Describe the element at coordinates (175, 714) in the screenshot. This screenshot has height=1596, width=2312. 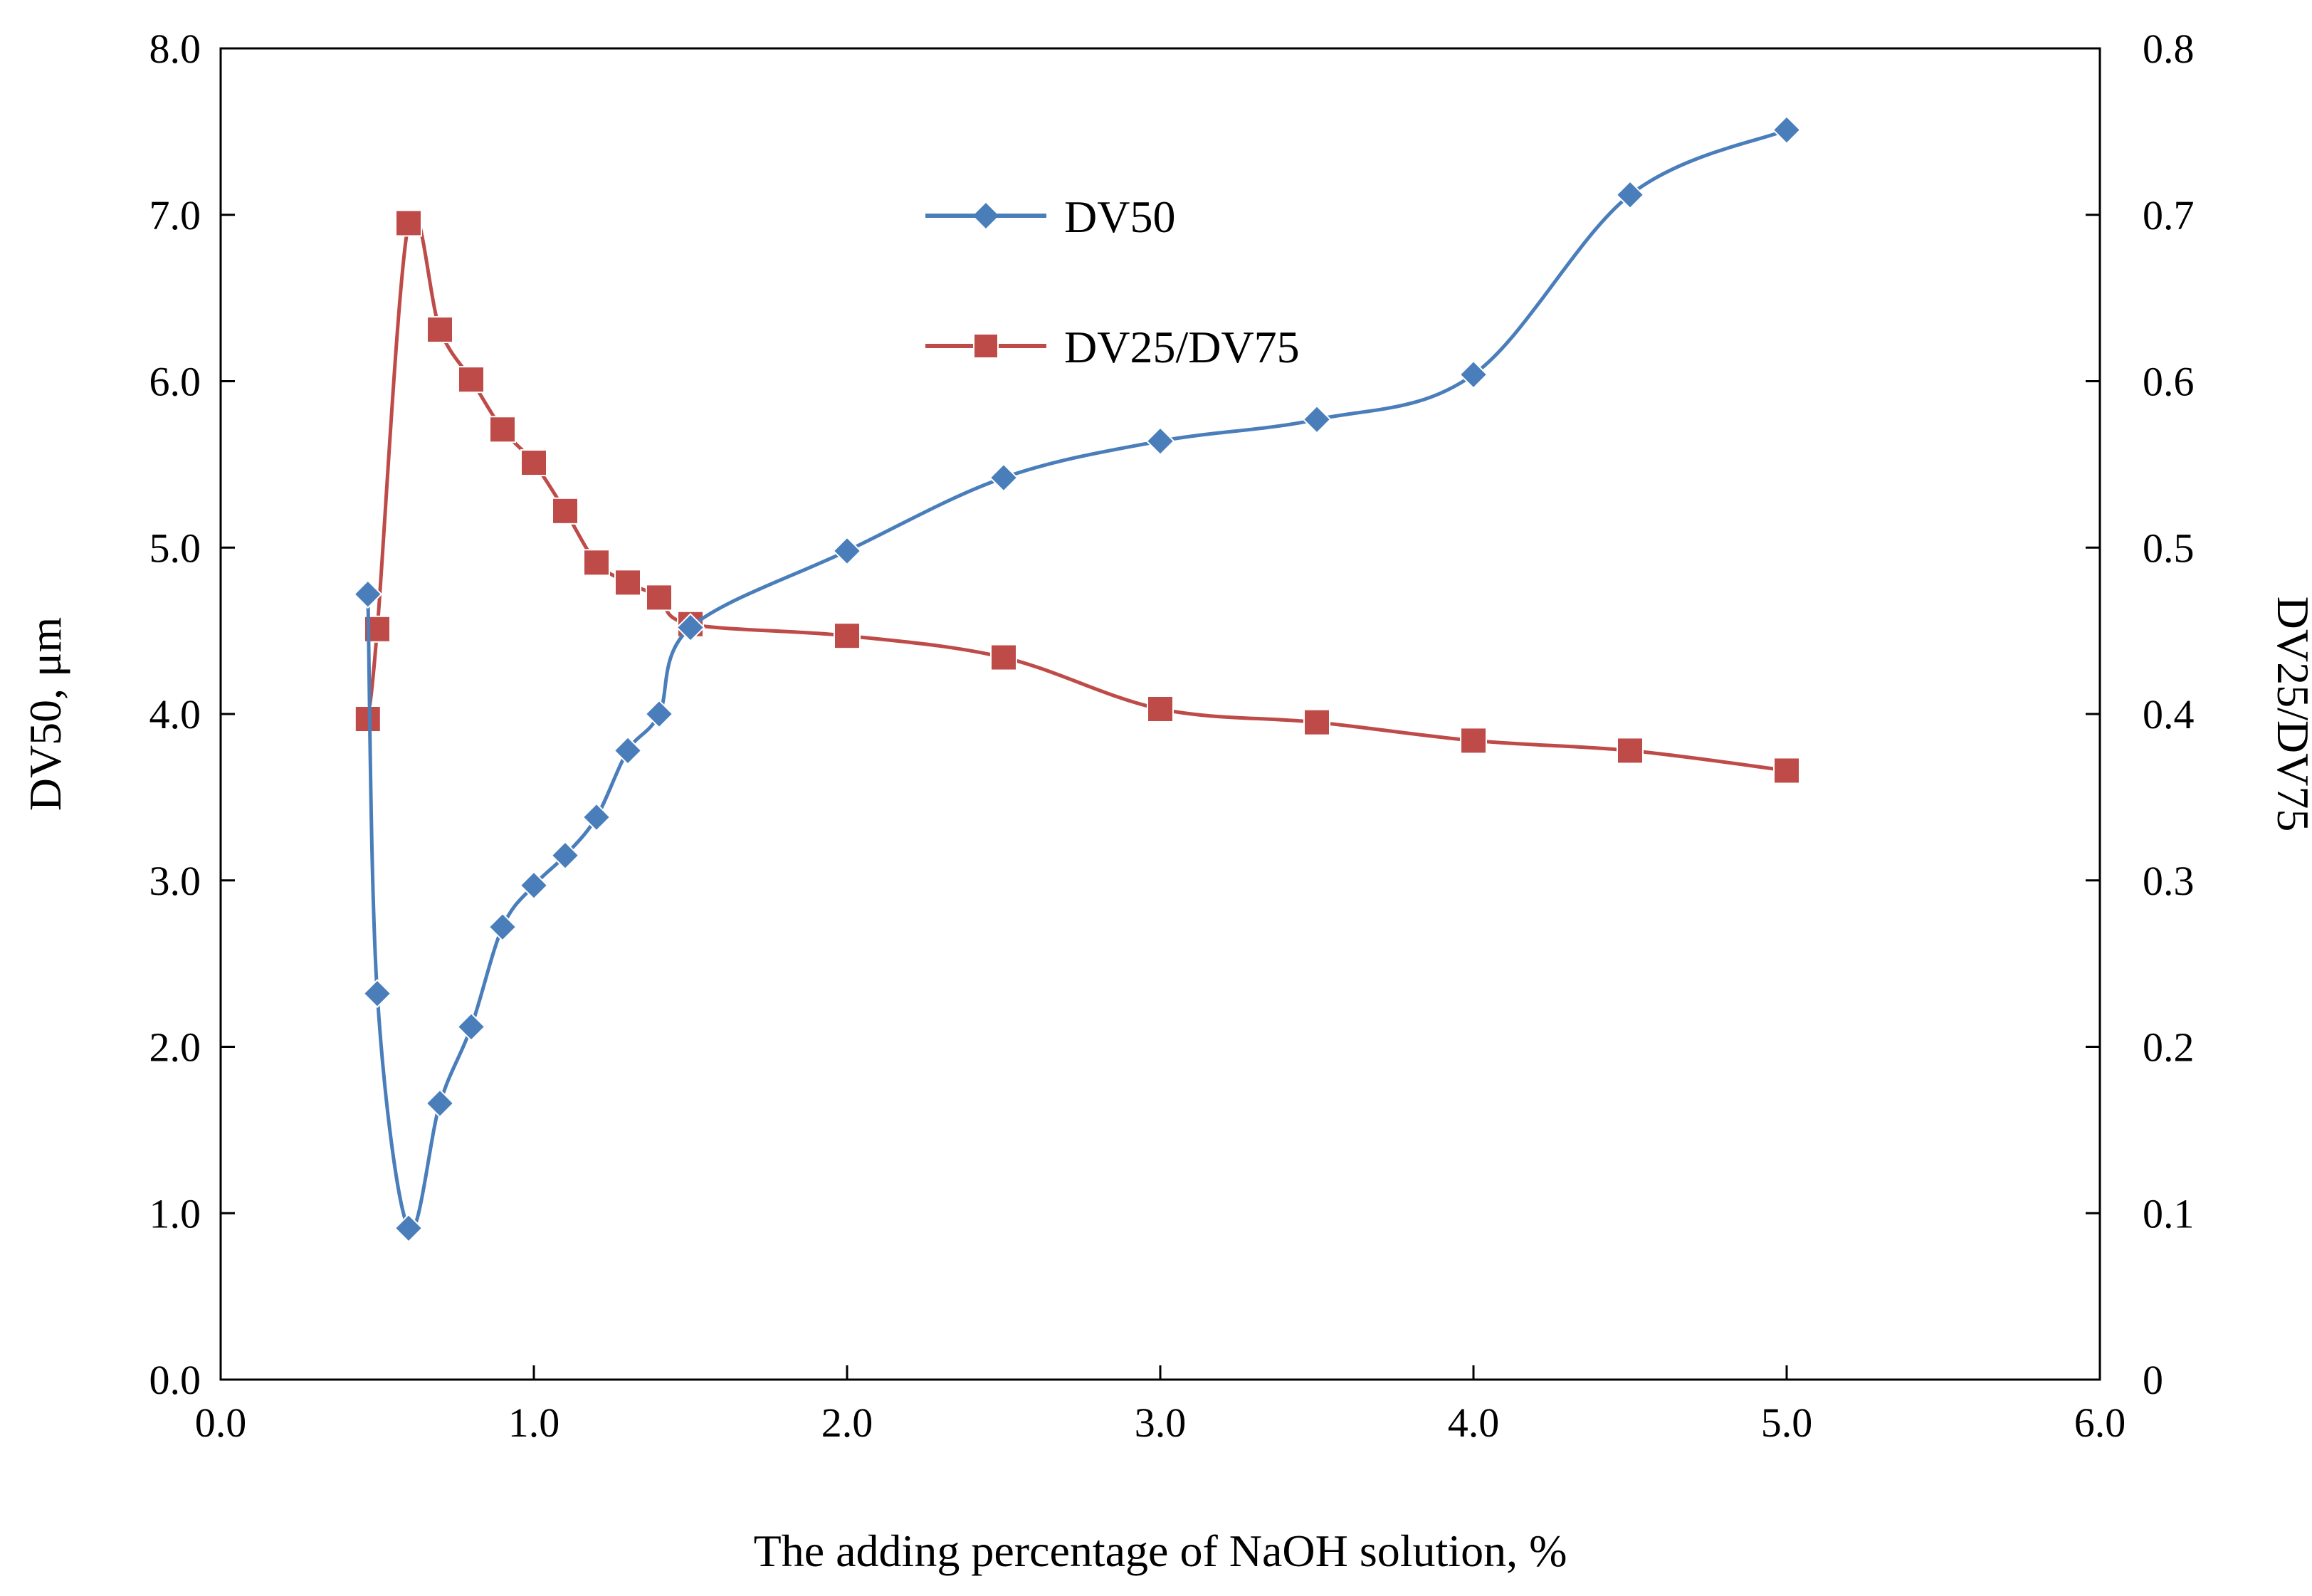
I see `y-left-tick-label: 4.0` at that location.